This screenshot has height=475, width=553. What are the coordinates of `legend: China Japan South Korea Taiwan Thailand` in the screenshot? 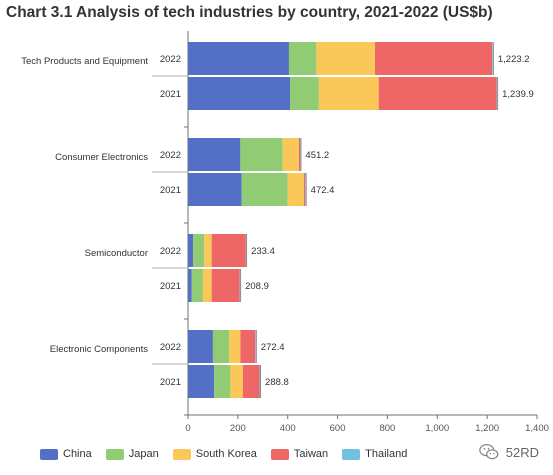 It's located at (223, 454).